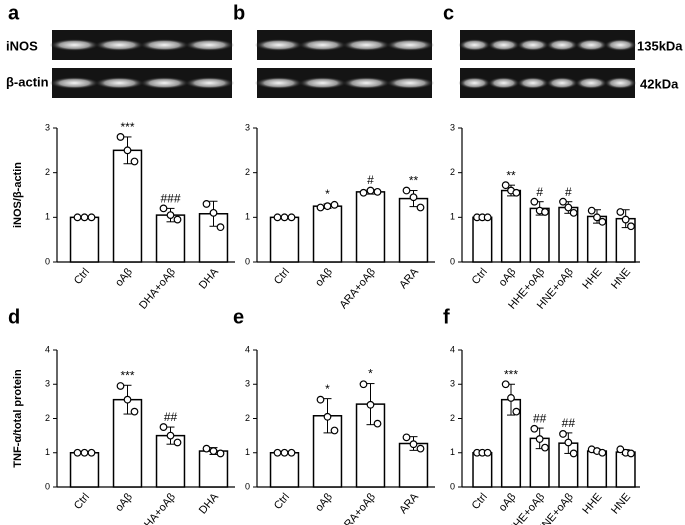 The image size is (685, 525). What do you see at coordinates (539, 192) in the screenshot?
I see `significance: #` at bounding box center [539, 192].